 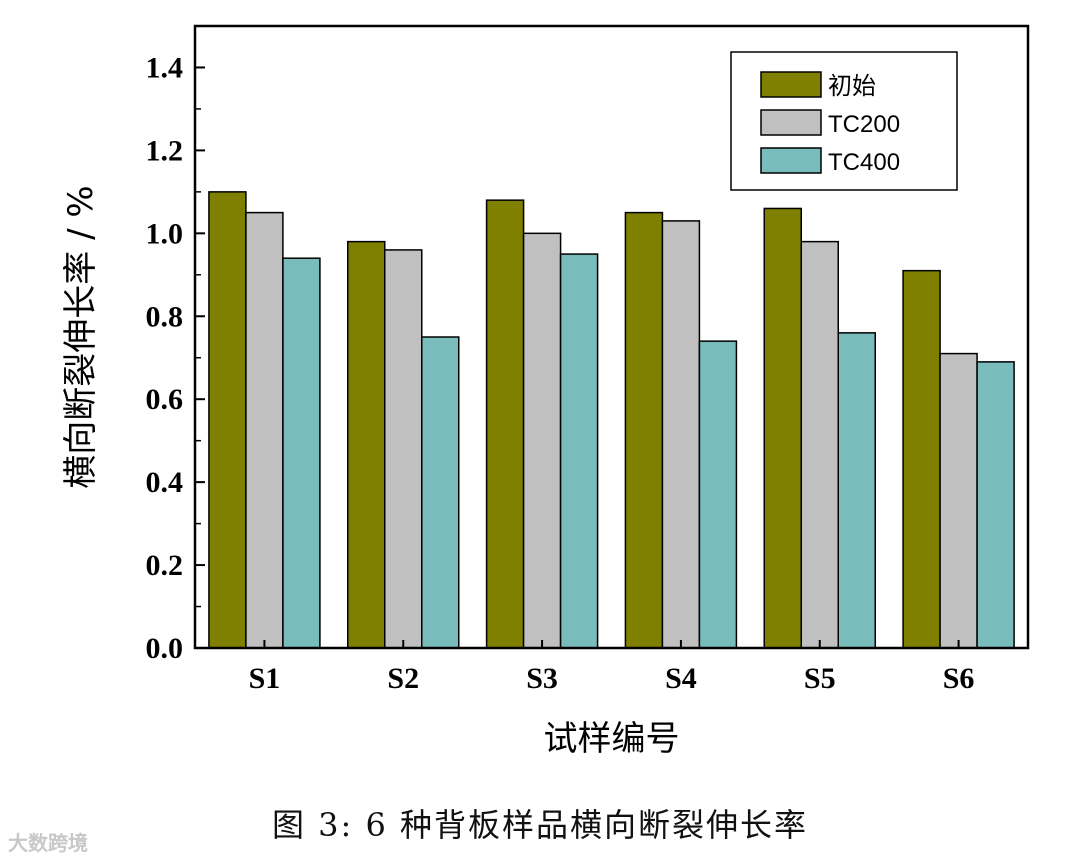 What do you see at coordinates (681, 678) in the screenshot?
I see `x-tick-label: S4` at bounding box center [681, 678].